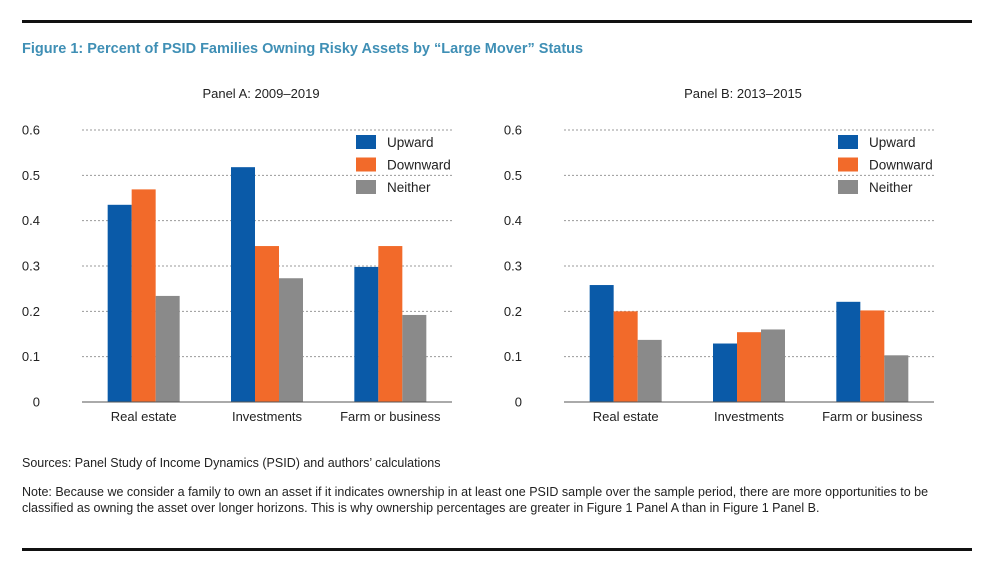 The height and width of the screenshot is (570, 991). I want to click on bottom-rule, so click(497, 549).